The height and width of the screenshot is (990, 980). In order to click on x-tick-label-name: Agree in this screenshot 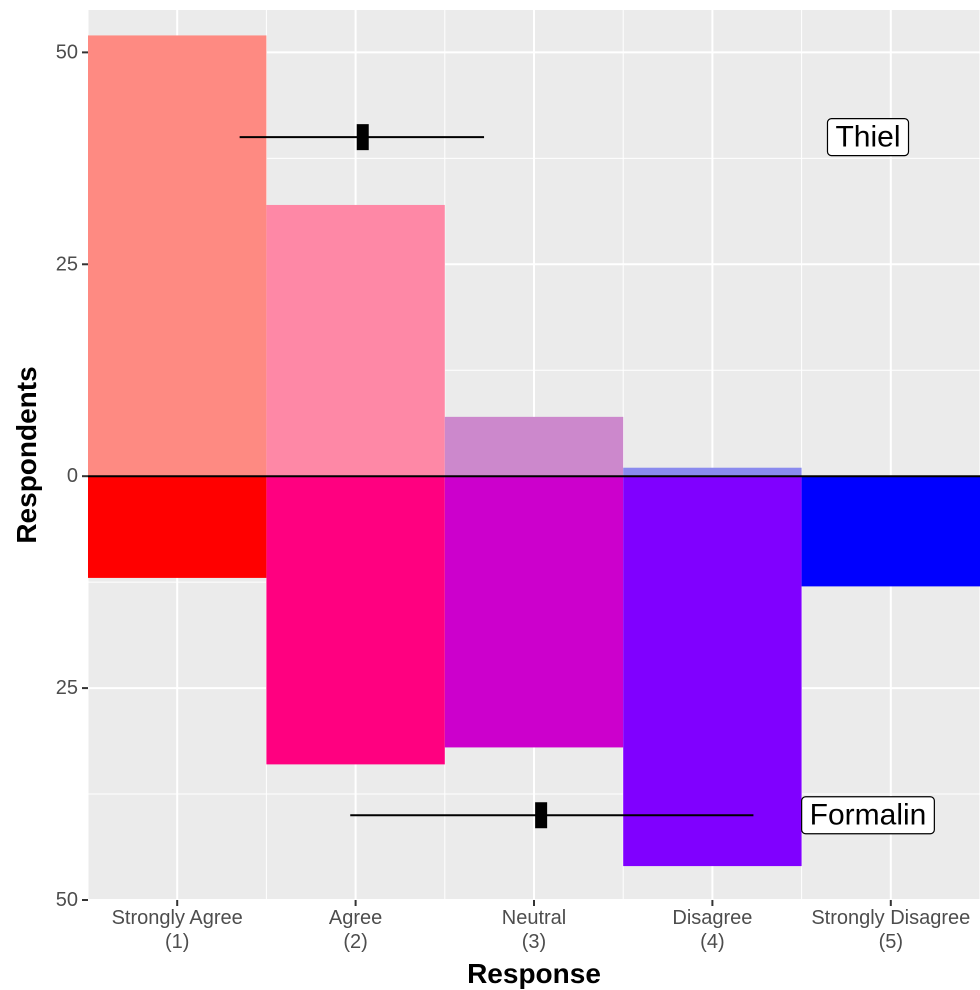, I will do `click(355, 918)`.